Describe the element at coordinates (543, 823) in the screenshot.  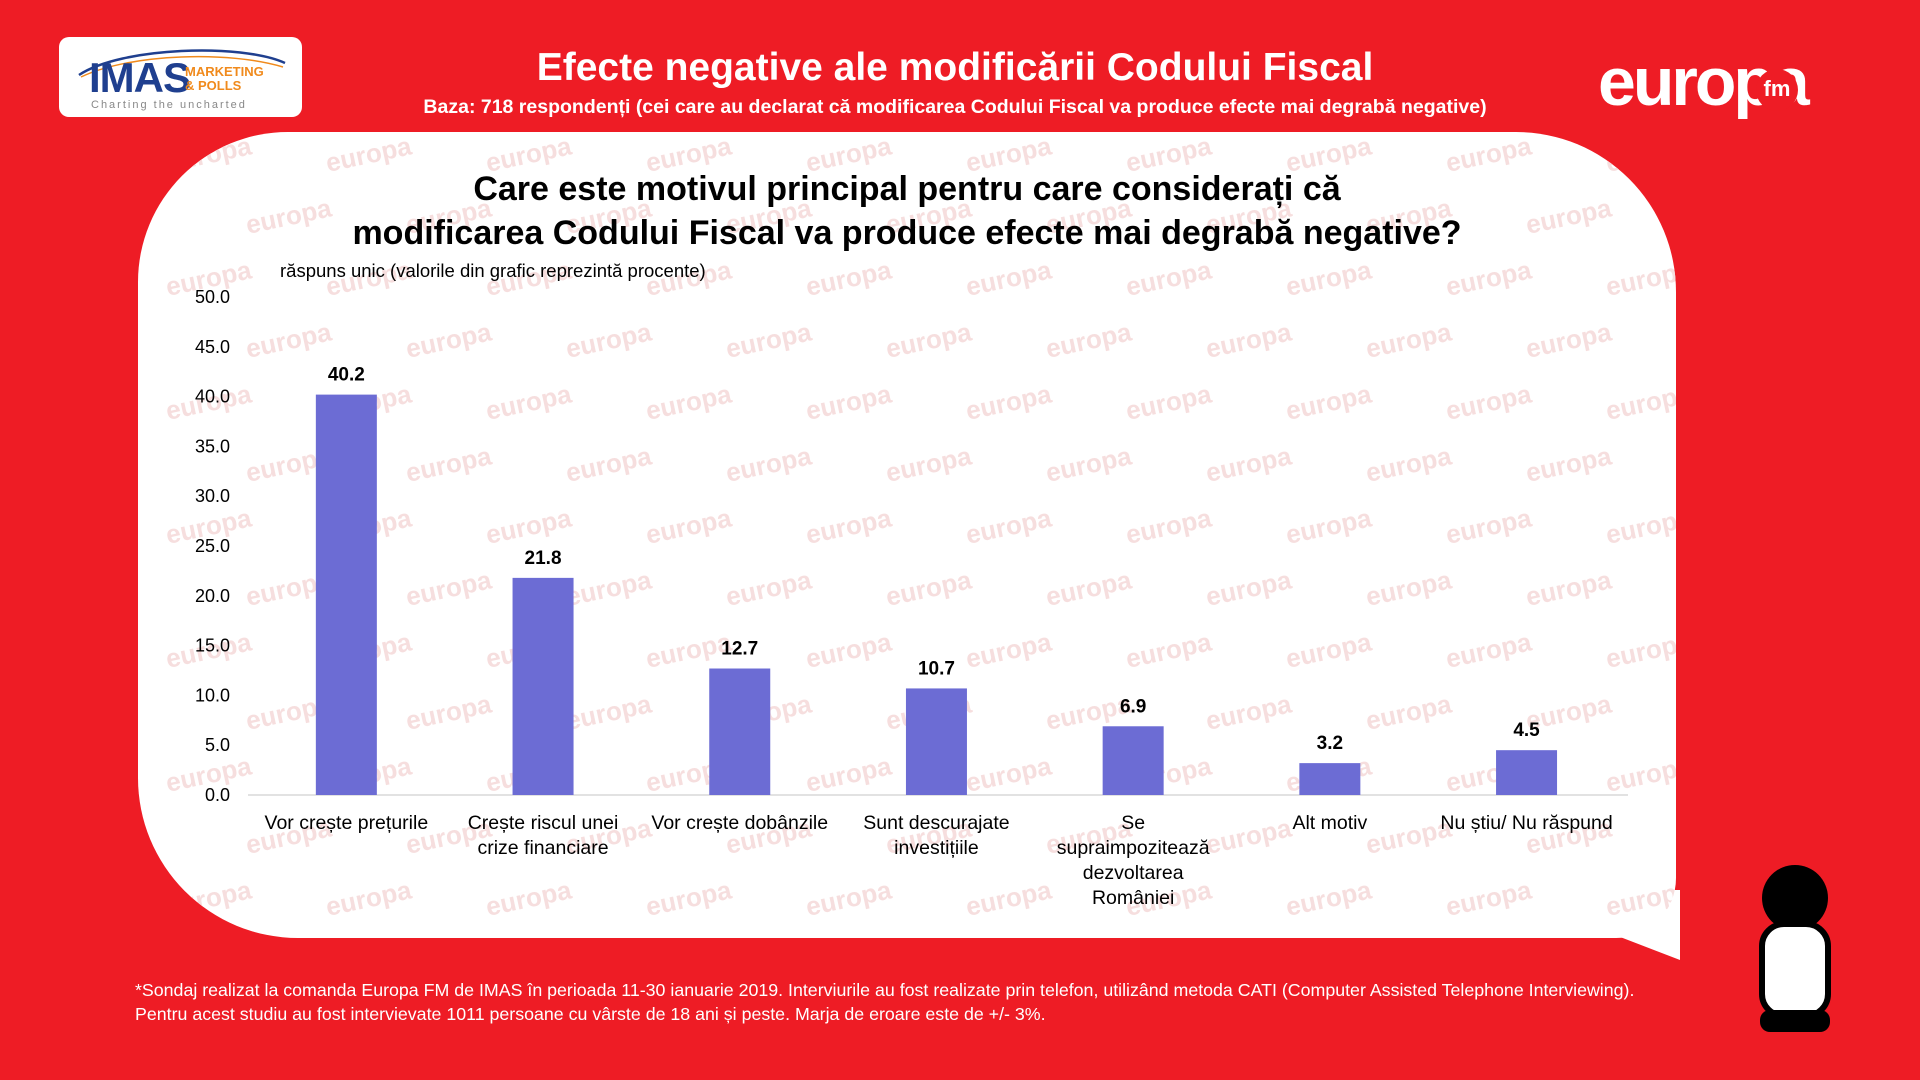
I see `x-tick-label: Crește riscul unei` at that location.